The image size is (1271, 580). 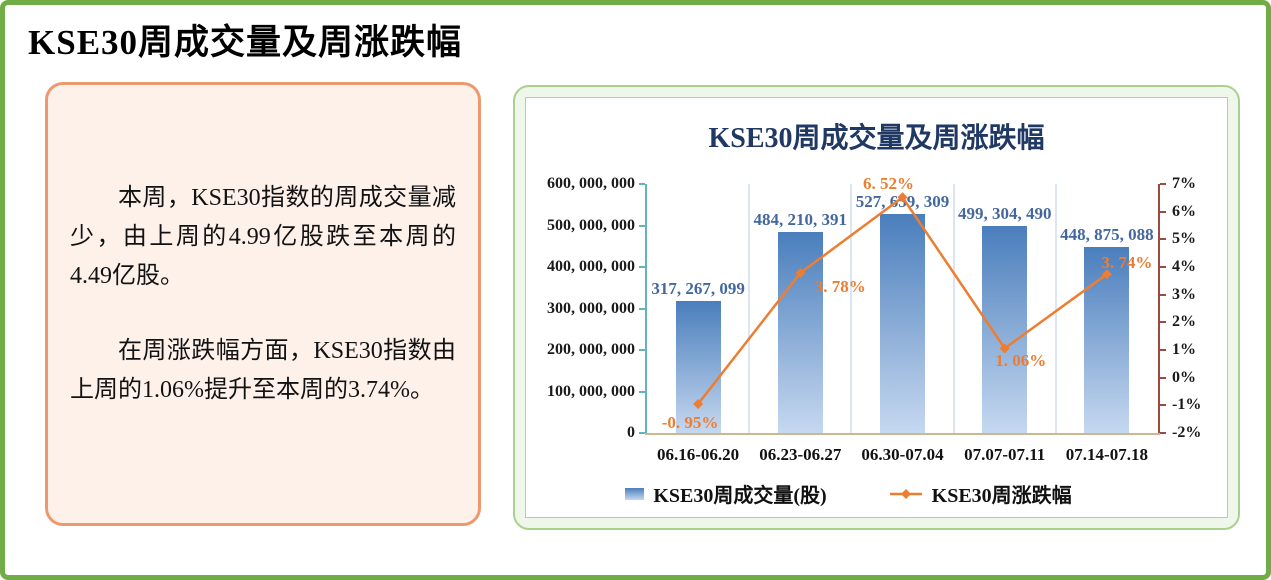 What do you see at coordinates (245, 42) in the screenshot?
I see `page-title: KSE30周成交量及周涨跌幅` at bounding box center [245, 42].